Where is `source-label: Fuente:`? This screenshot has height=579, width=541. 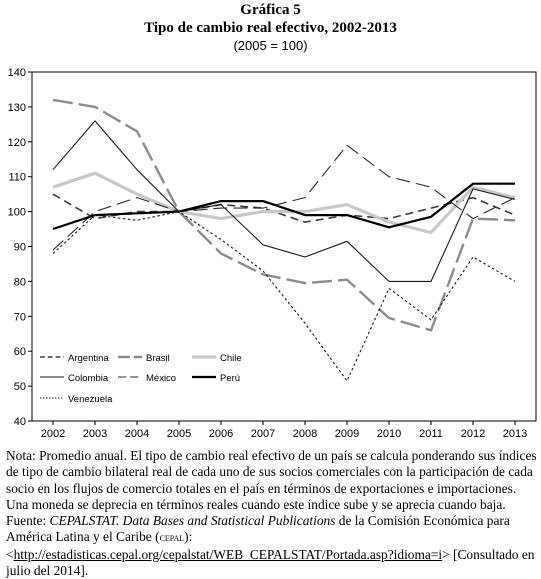 source-label: Fuente: is located at coordinates (28, 521).